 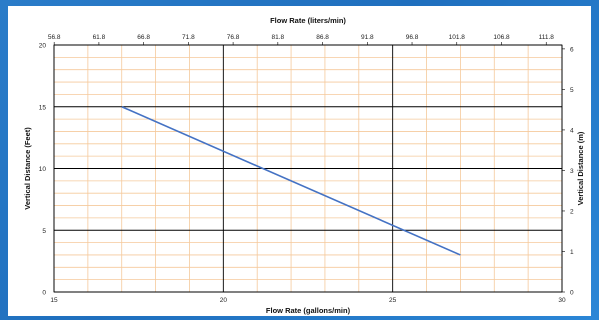 What do you see at coordinates (143, 37) in the screenshot?
I see `x-top-tick-label: 66.8` at bounding box center [143, 37].